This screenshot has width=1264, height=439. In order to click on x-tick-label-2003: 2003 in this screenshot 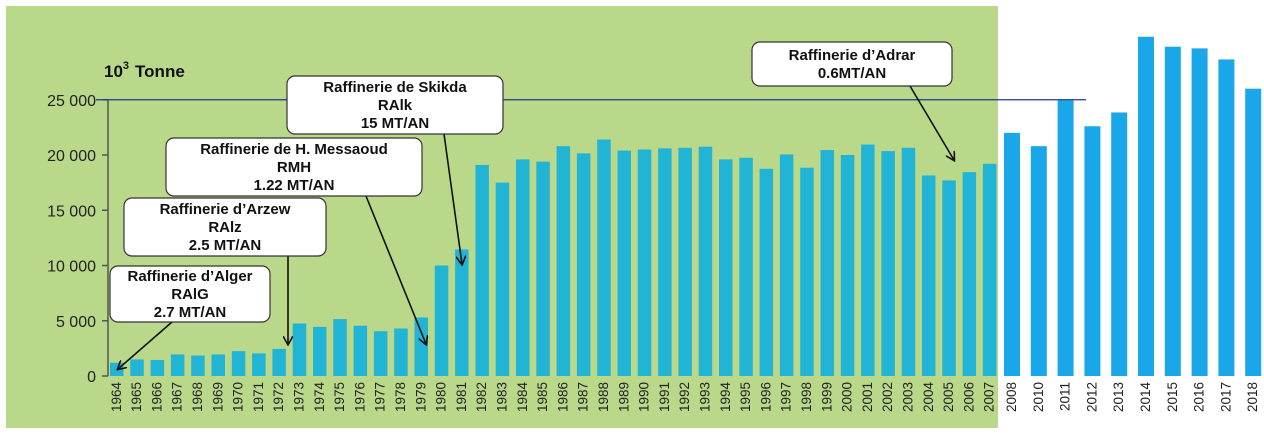, I will do `click(907, 397)`.